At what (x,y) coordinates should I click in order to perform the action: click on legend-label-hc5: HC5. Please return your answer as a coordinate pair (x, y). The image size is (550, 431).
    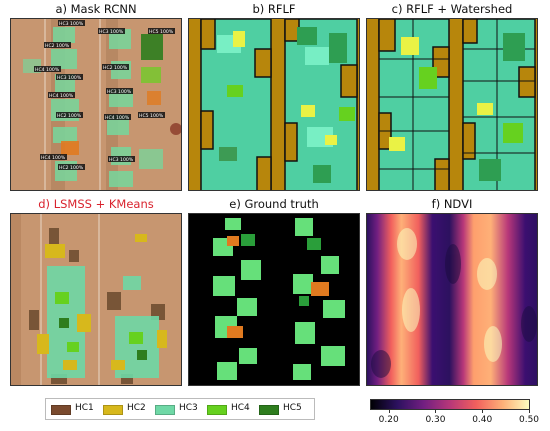
    Looking at the image, I should click on (292, 408).